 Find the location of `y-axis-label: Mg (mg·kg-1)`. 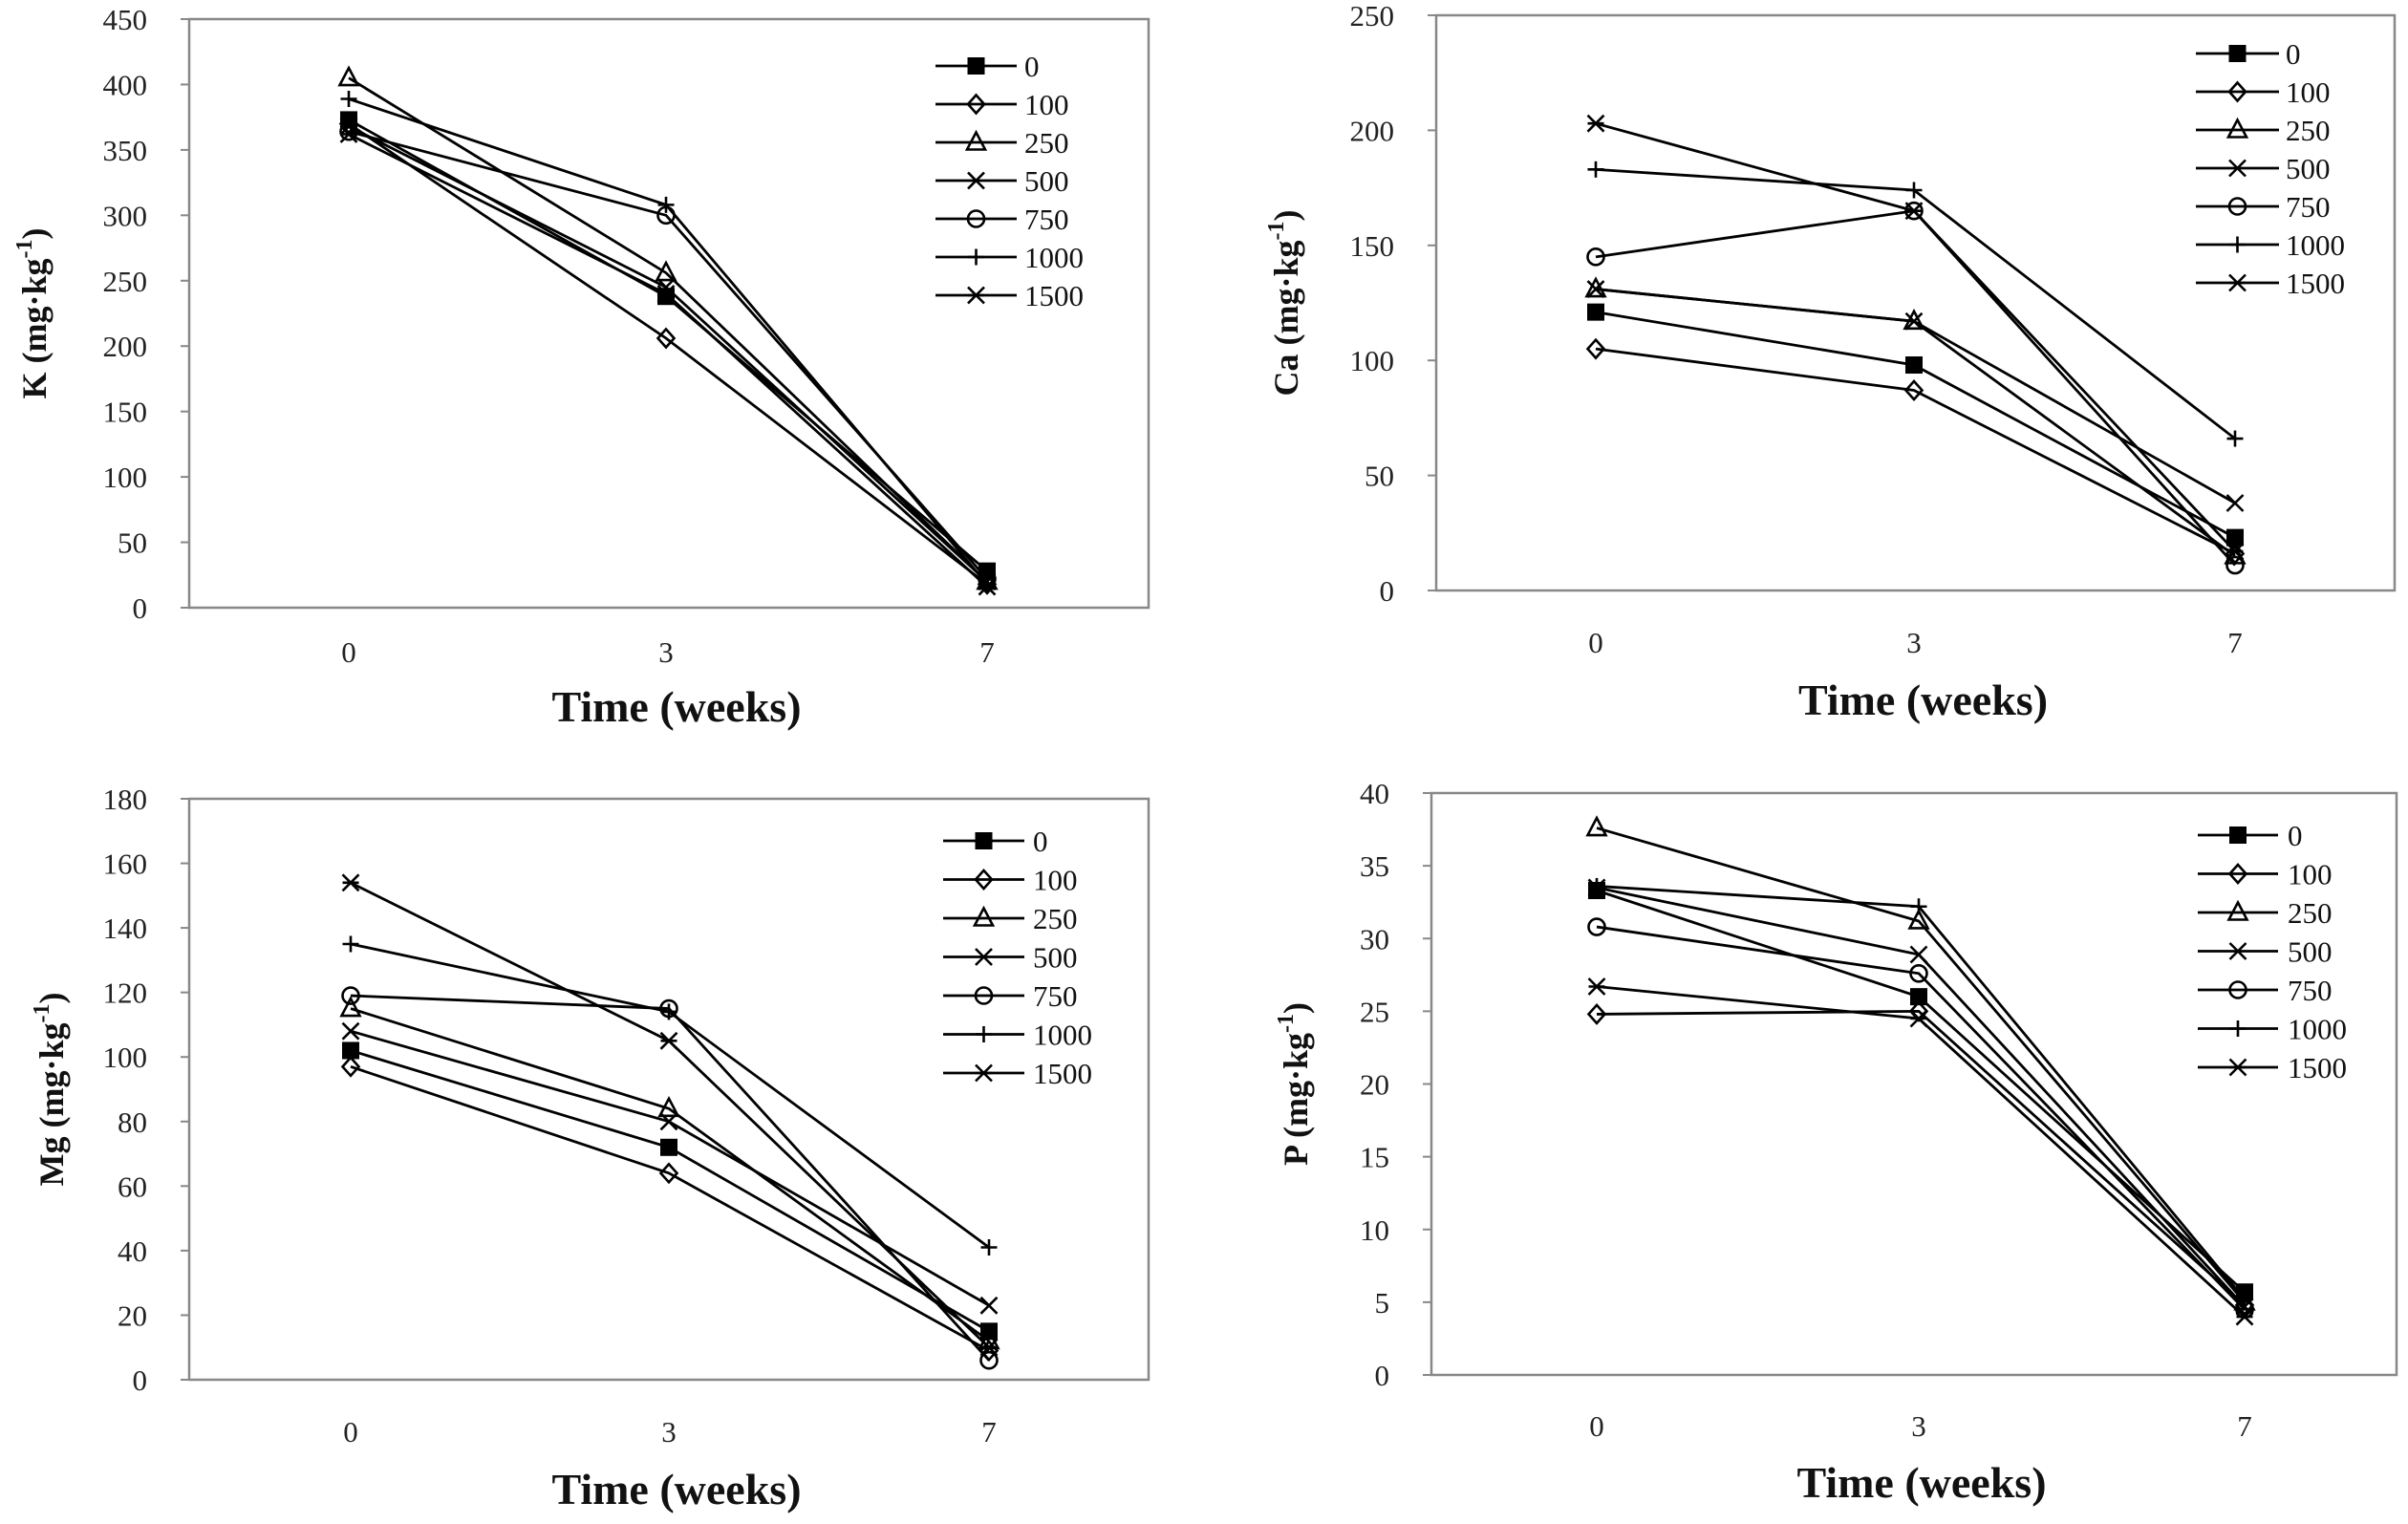

y-axis-label: Mg (mg·kg-1) is located at coordinates (51, 1090).